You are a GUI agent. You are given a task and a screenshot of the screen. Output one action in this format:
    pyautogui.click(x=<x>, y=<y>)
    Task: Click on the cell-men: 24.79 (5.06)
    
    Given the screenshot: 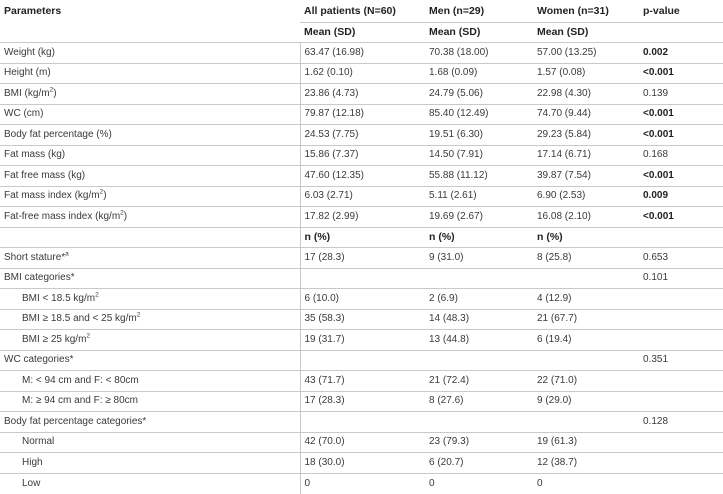 What is the action you would take?
    pyautogui.click(x=479, y=94)
    